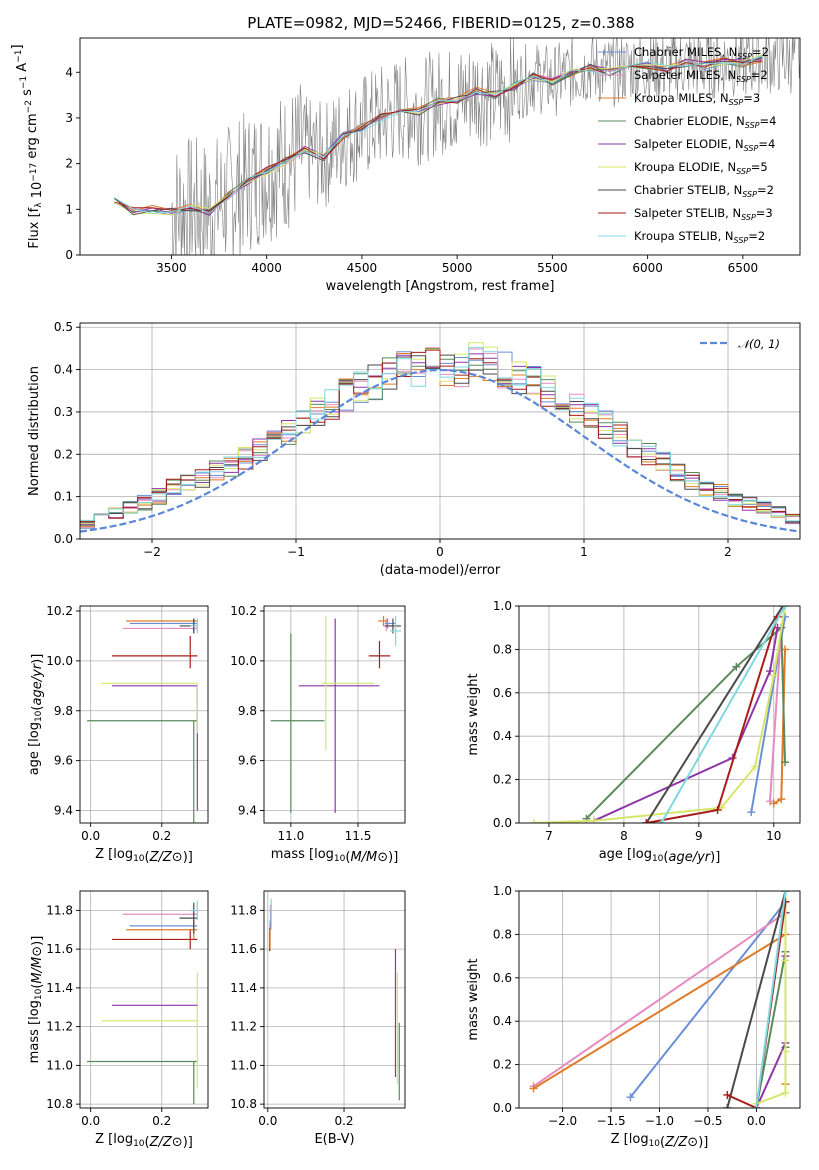 The width and height of the screenshot is (819, 1170). I want to click on histogram-kroupa-miles, so click(440, 440).